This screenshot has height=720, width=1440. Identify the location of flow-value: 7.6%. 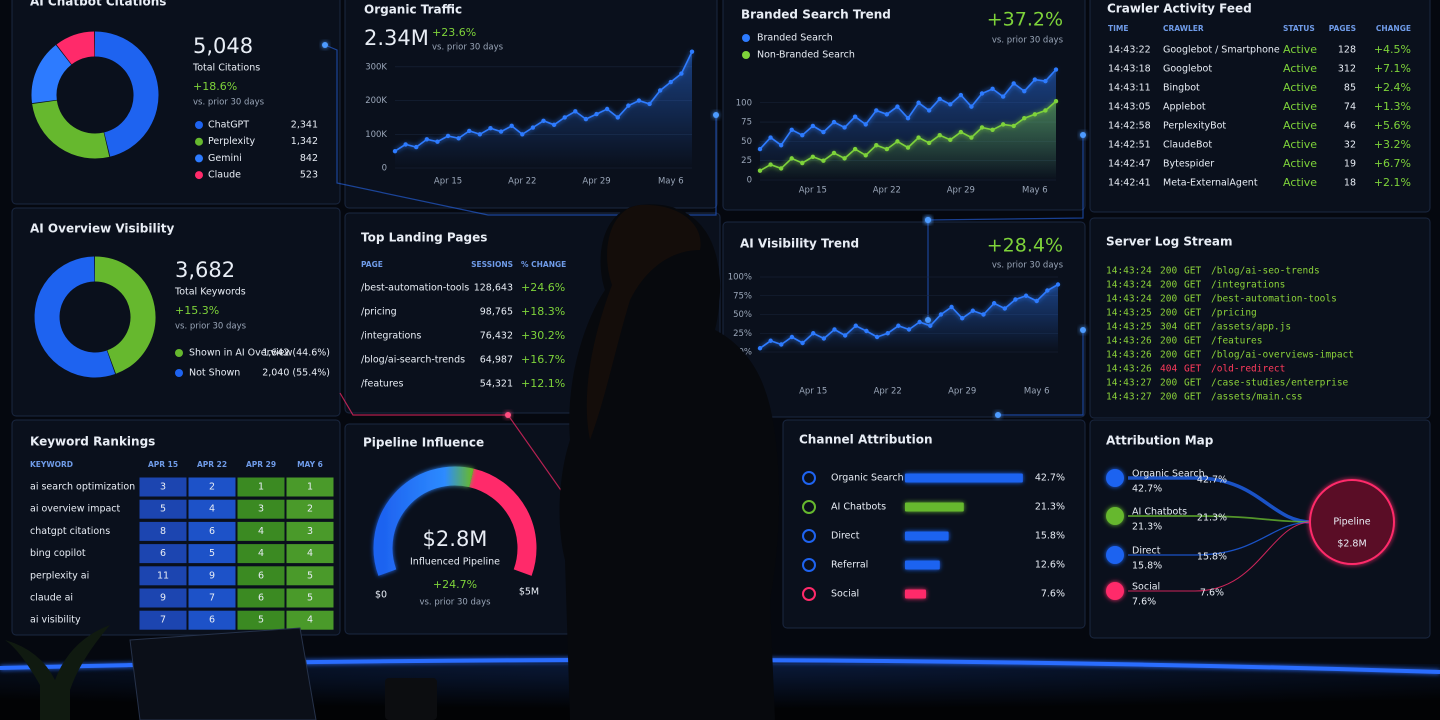
(1212, 593).